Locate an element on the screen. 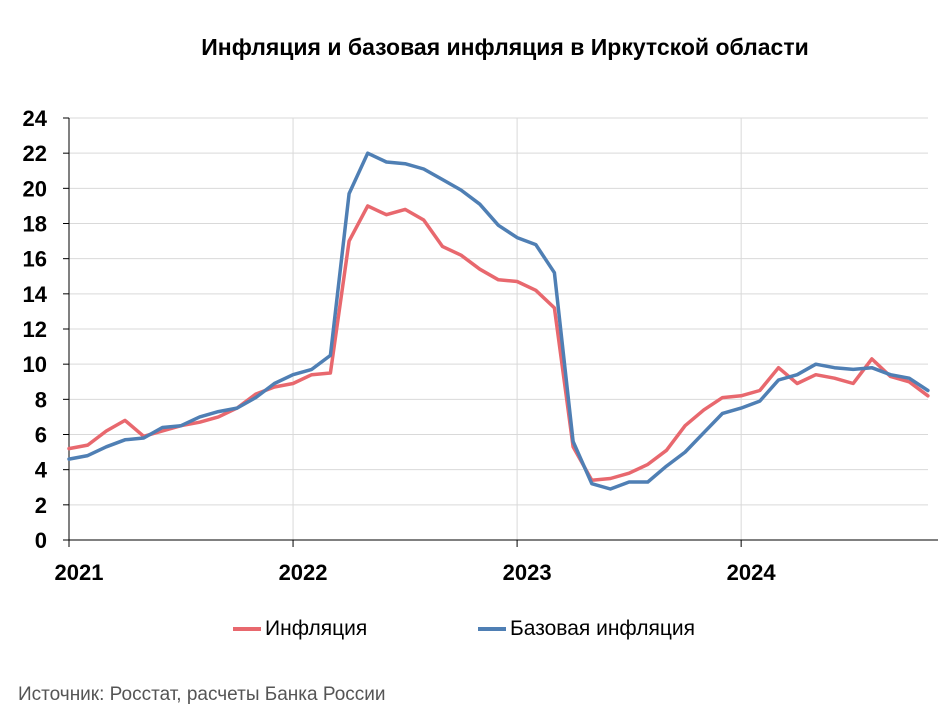 The width and height of the screenshot is (950, 712). legend-label-inflation: Инфляция is located at coordinates (316, 628).